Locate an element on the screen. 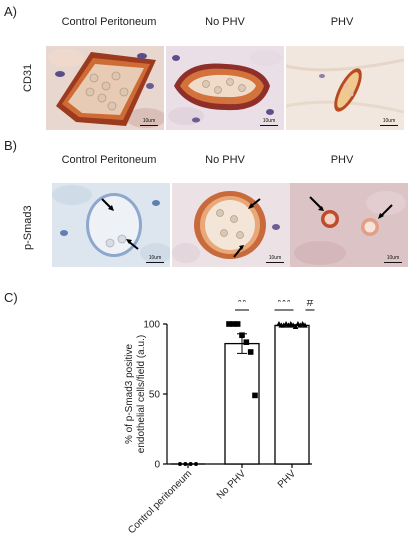 This screenshot has width=408, height=550. micrograph-cd31-control: 10um is located at coordinates (105, 88).